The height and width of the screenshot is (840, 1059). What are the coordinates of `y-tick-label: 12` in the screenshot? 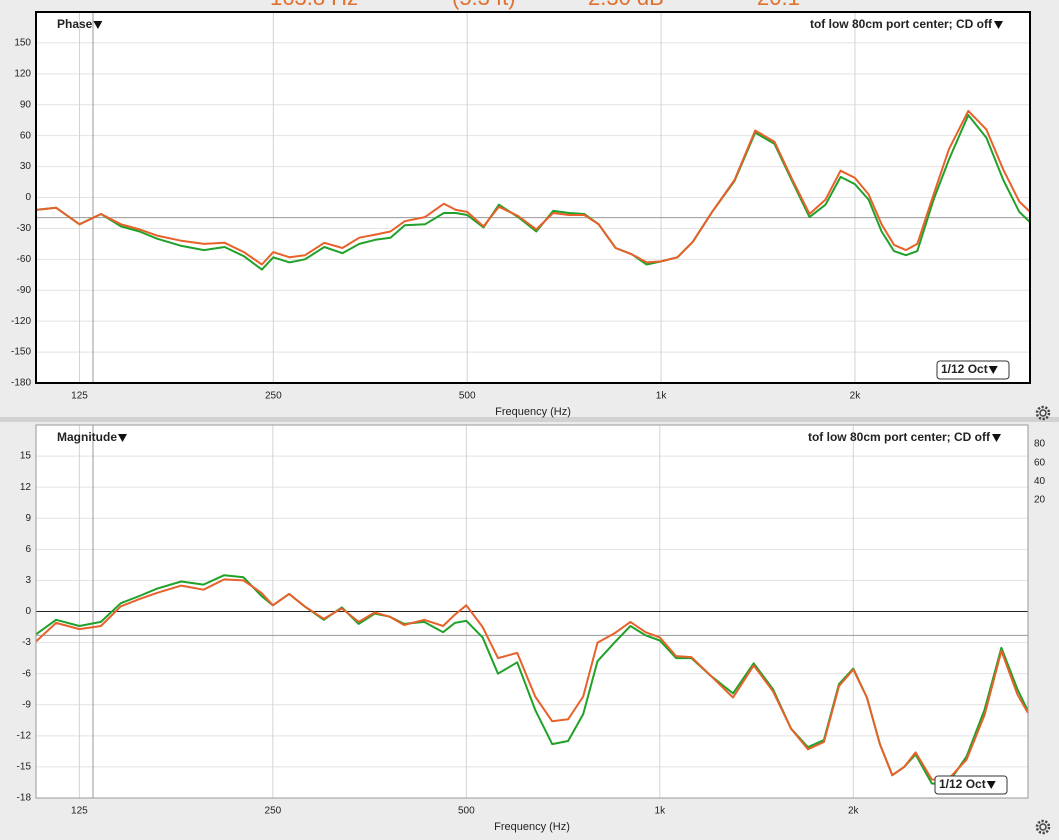 It's located at (26, 487).